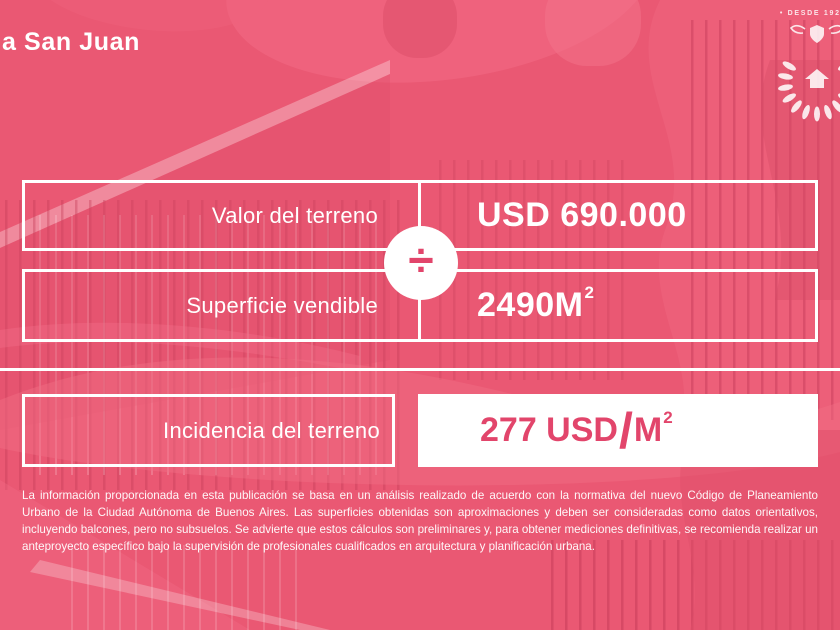 This screenshot has width=840, height=630. What do you see at coordinates (420, 369) in the screenshot?
I see `full-width-divider` at bounding box center [420, 369].